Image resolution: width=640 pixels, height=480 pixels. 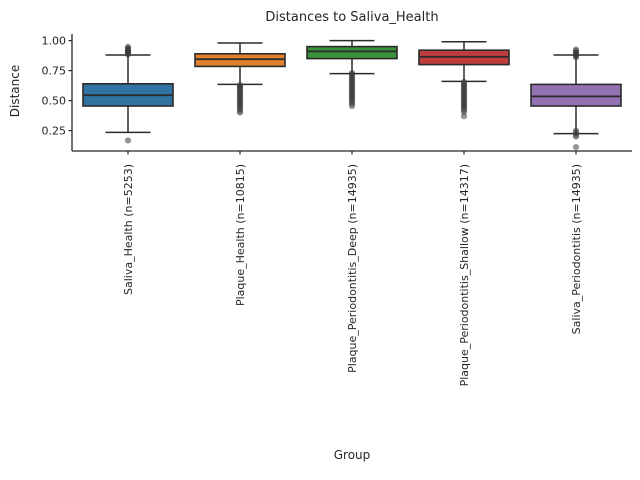 I want to click on y-tick-label: 0.75, so click(x=54, y=70).